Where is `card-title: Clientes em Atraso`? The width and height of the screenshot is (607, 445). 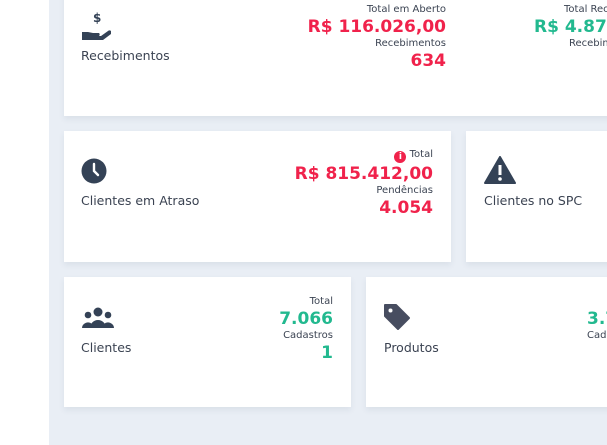
card-title: Clientes em Atraso is located at coordinates (140, 200).